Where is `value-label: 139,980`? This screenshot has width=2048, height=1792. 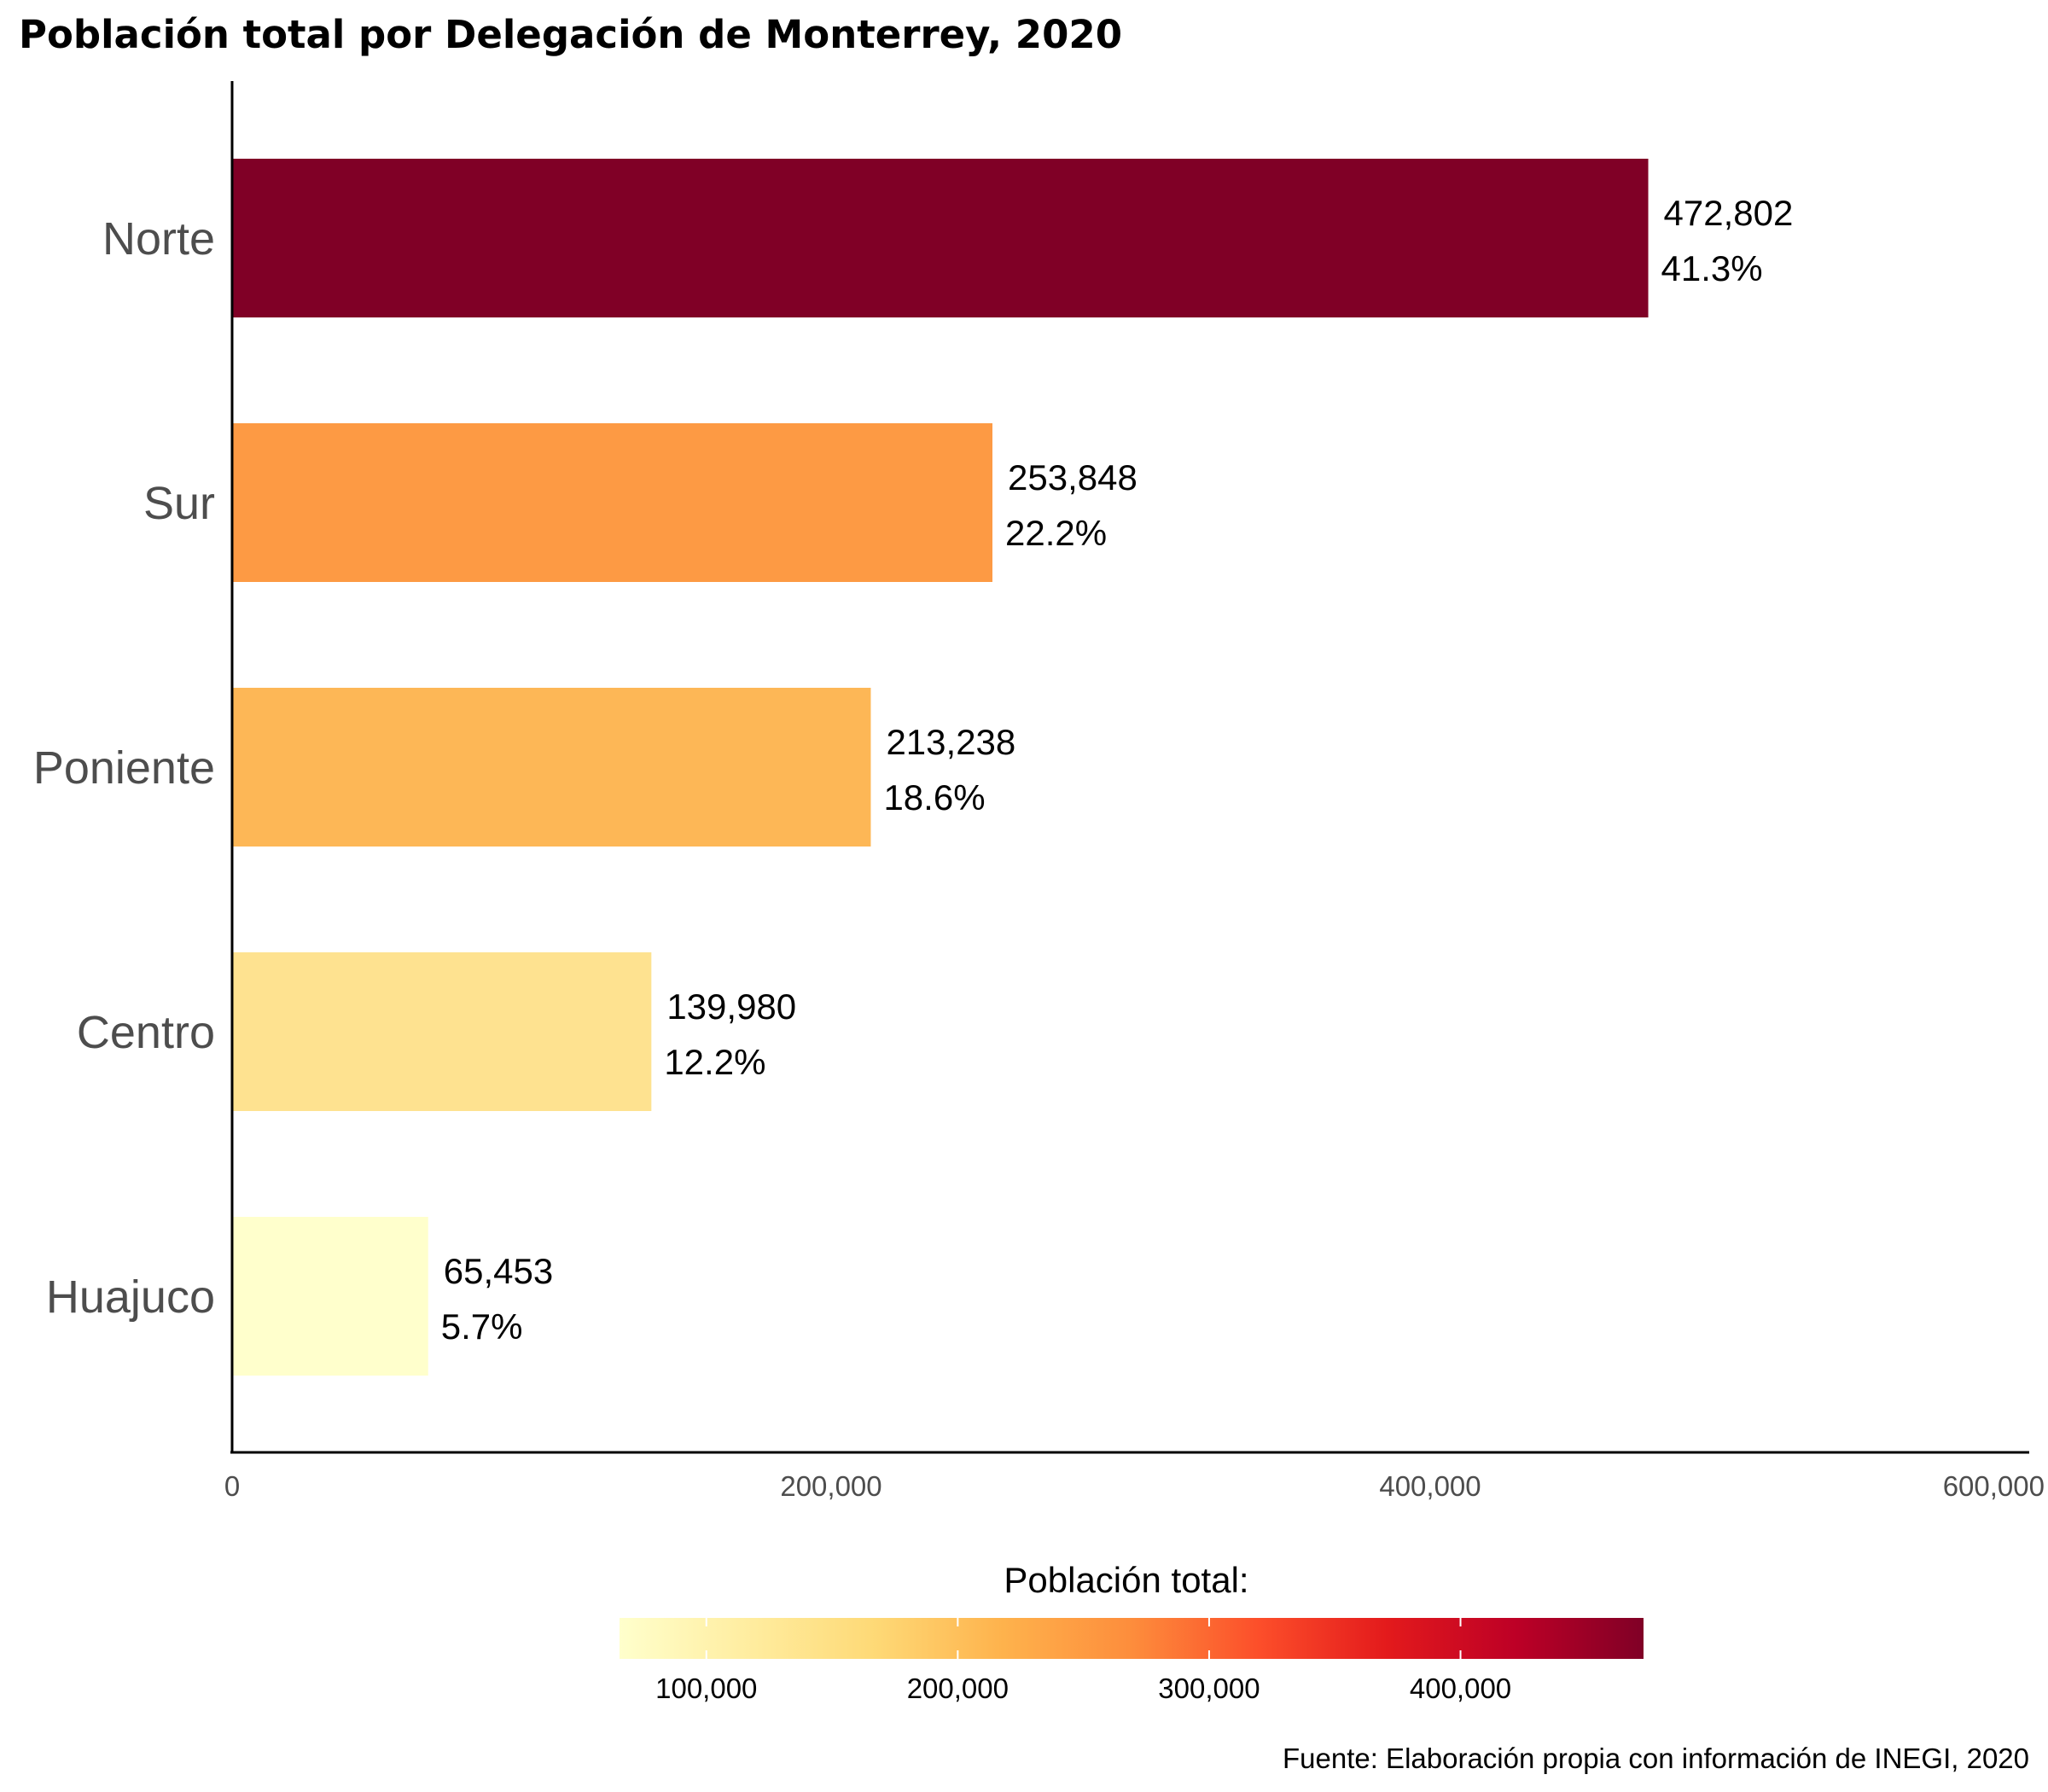
value-label: 139,980 is located at coordinates (731, 1007).